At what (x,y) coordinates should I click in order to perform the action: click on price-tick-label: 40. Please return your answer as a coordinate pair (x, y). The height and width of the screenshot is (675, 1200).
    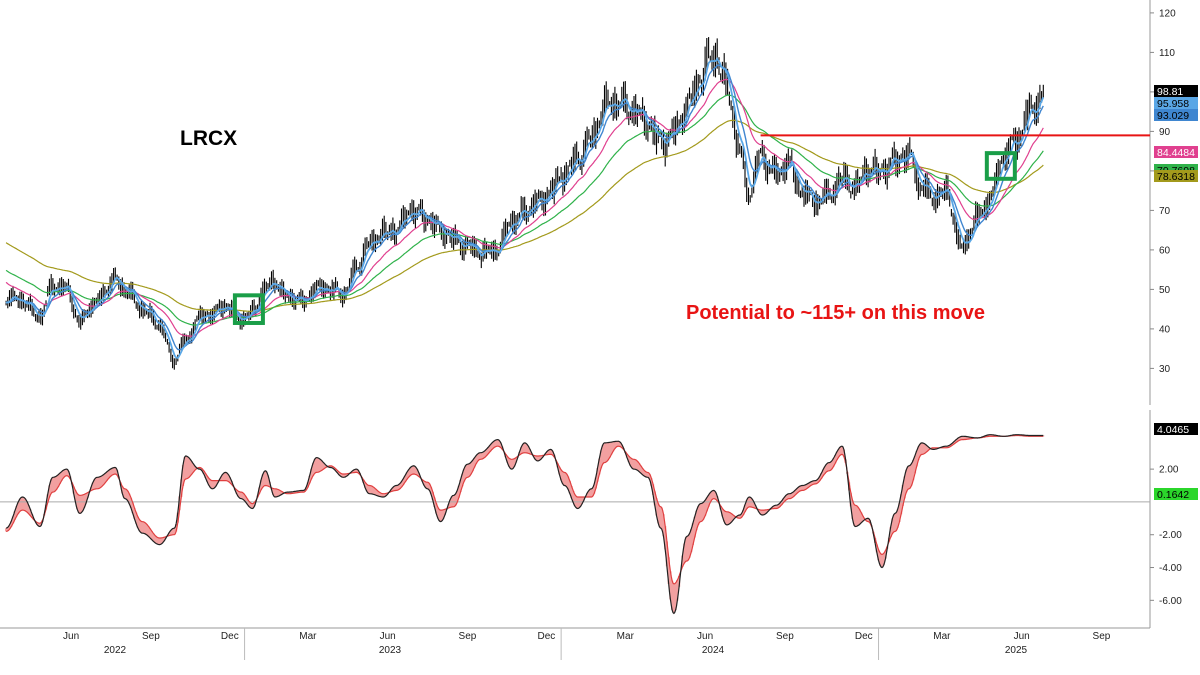
    Looking at the image, I should click on (1165, 329).